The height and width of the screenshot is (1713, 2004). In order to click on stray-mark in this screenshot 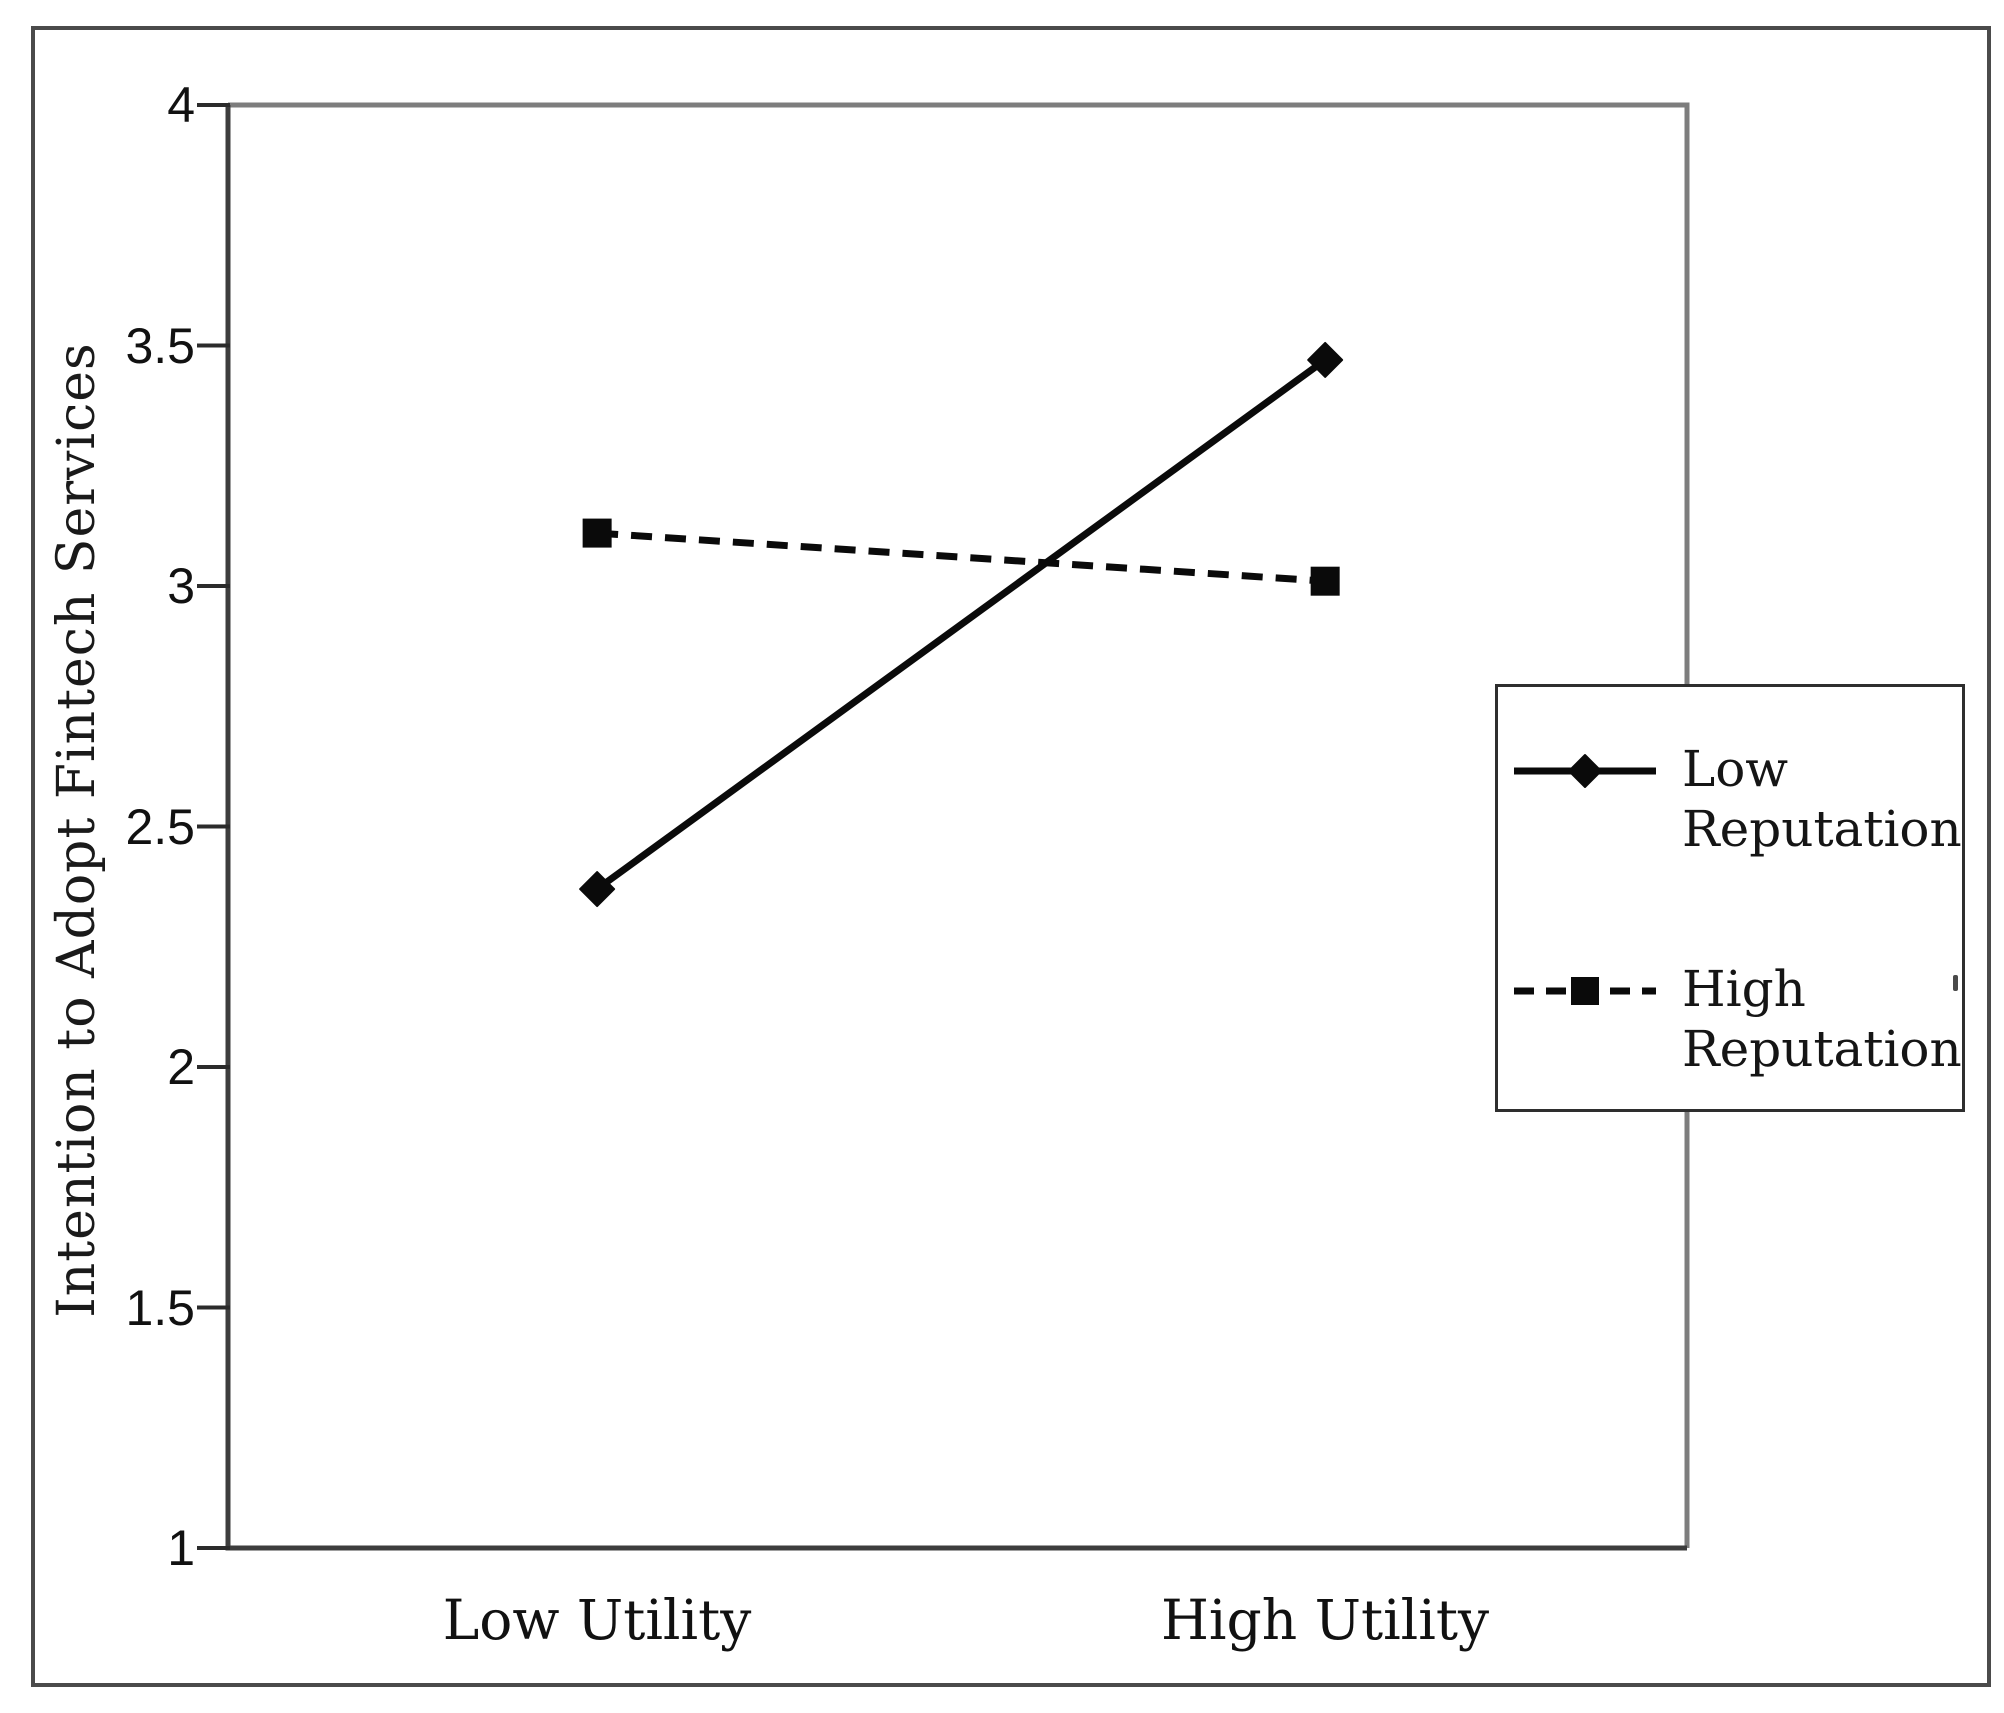, I will do `click(1955, 983)`.